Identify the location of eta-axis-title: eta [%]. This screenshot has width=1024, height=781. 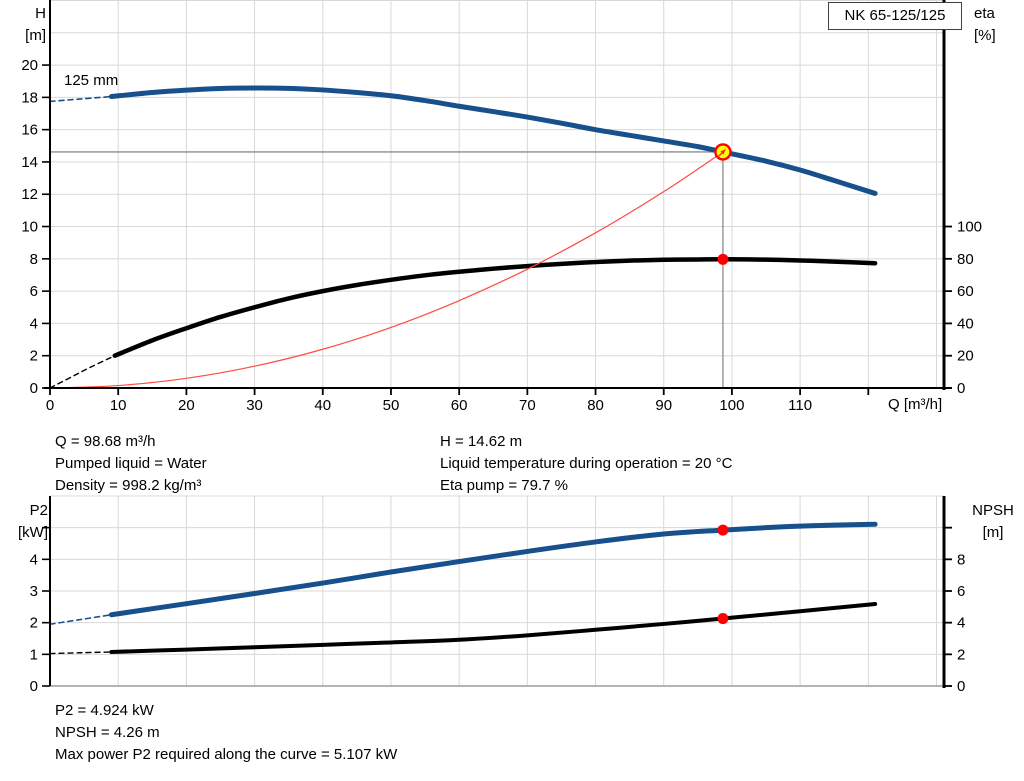
(985, 24).